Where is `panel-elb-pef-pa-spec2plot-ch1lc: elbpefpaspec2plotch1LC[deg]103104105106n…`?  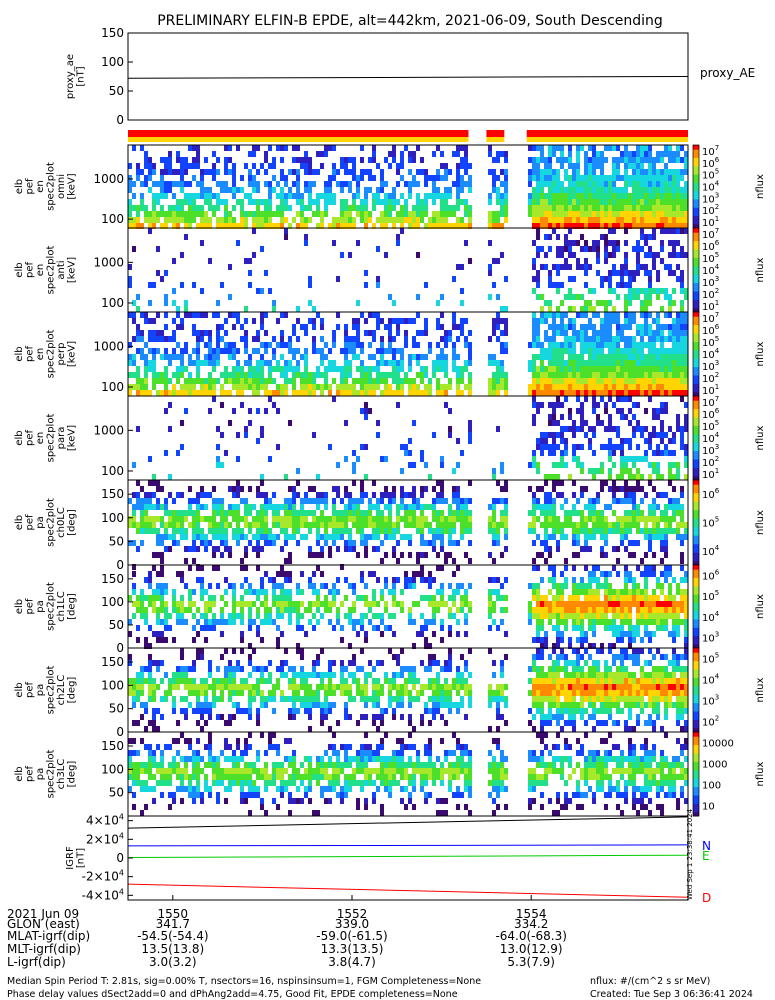
panel-elb-pef-pa-spec2plot-ch1lc: elbpefpaspec2plotch1LC[deg]103104105106n… is located at coordinates (390, 609).